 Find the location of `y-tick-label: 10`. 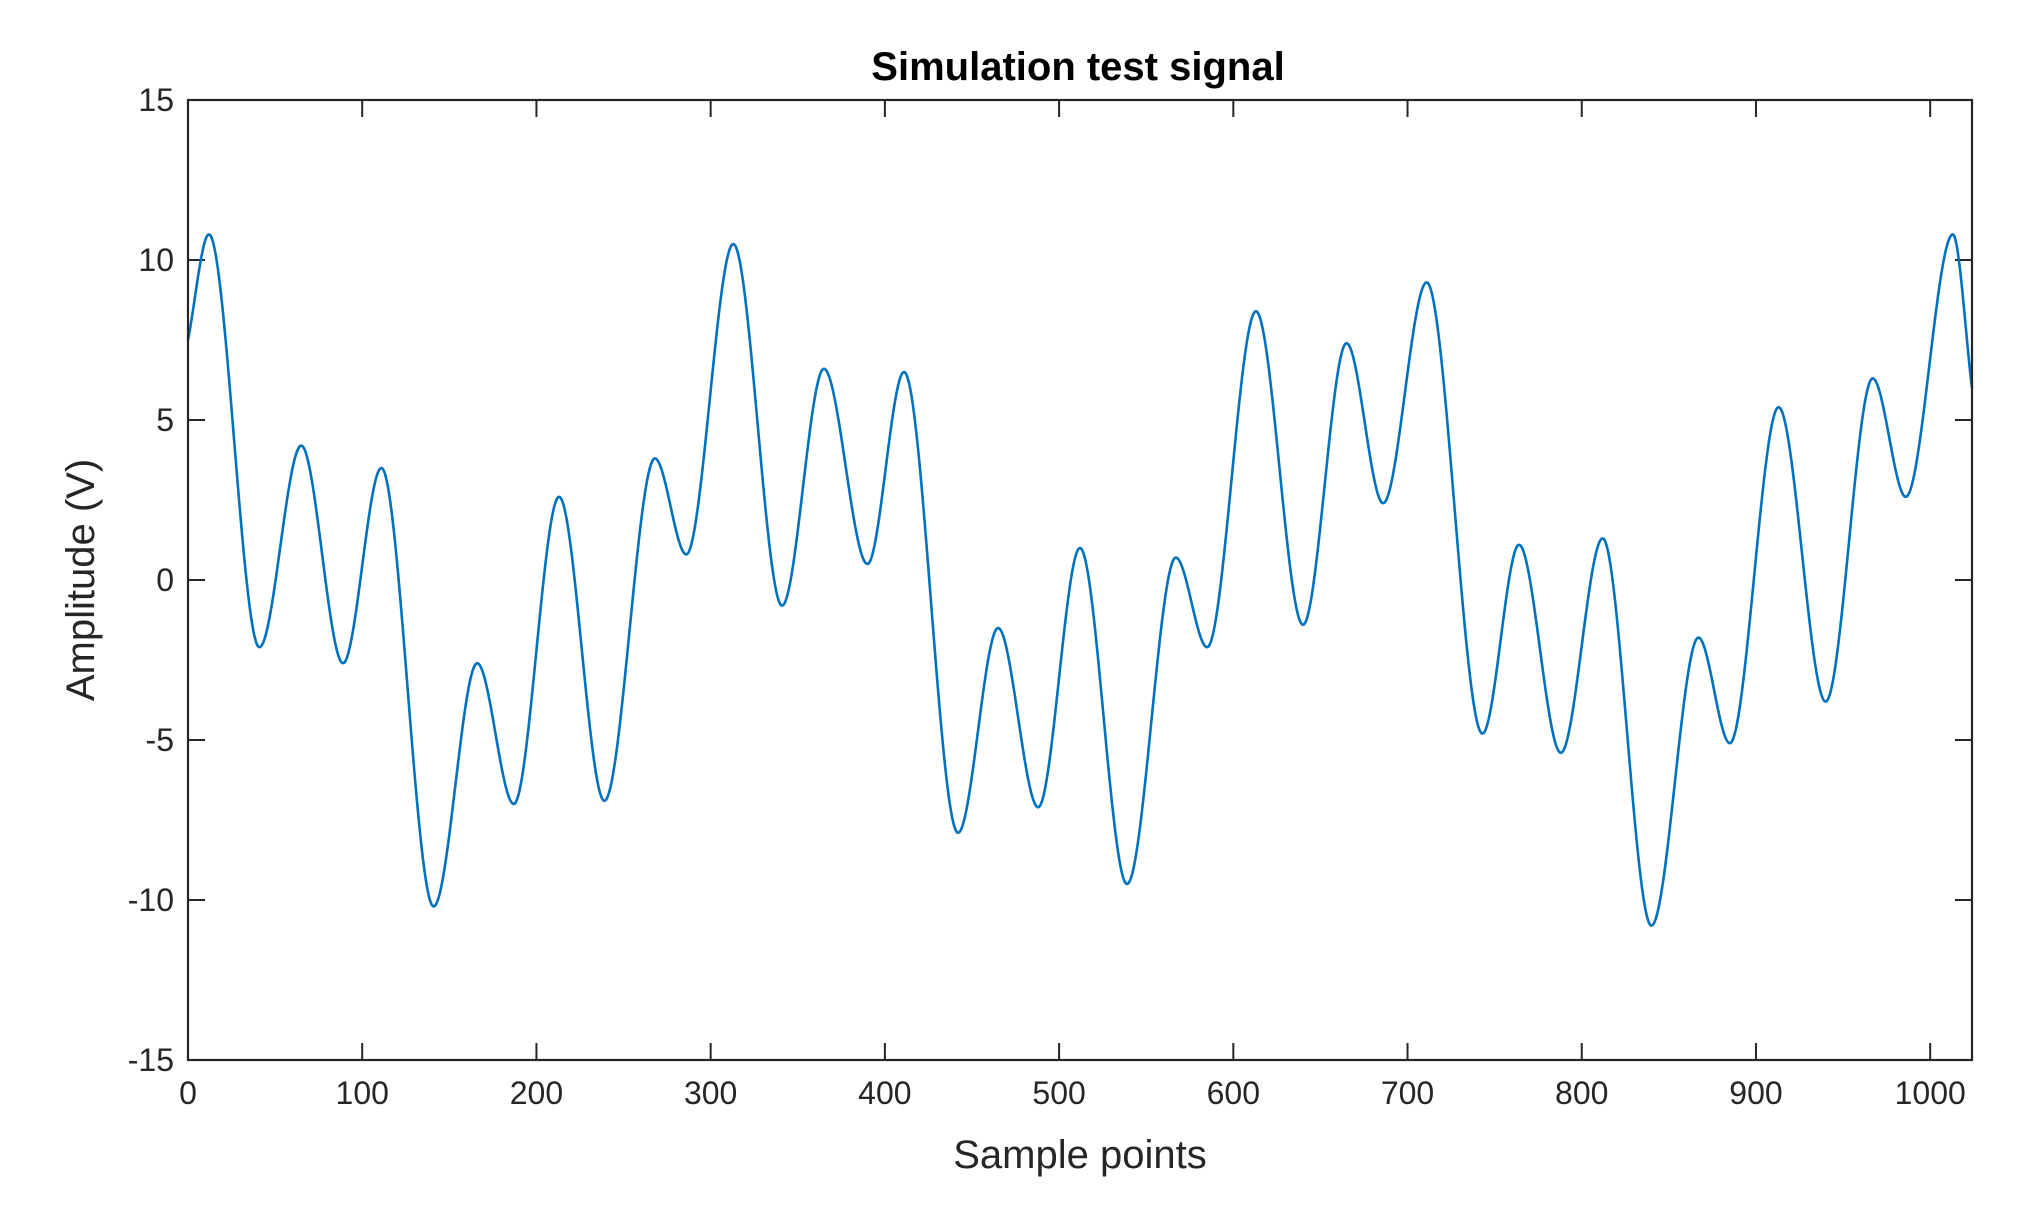

y-tick-label: 10 is located at coordinates (156, 260).